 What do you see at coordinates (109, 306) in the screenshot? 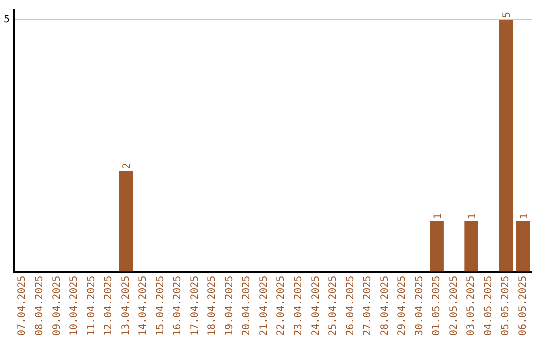
I see `x-tick-label: 12.04.2025` at bounding box center [109, 306].